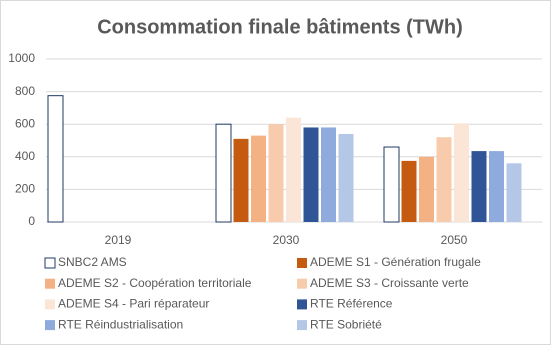  I want to click on legend-label: ADEME S3 - Croissante verte, so click(389, 283).